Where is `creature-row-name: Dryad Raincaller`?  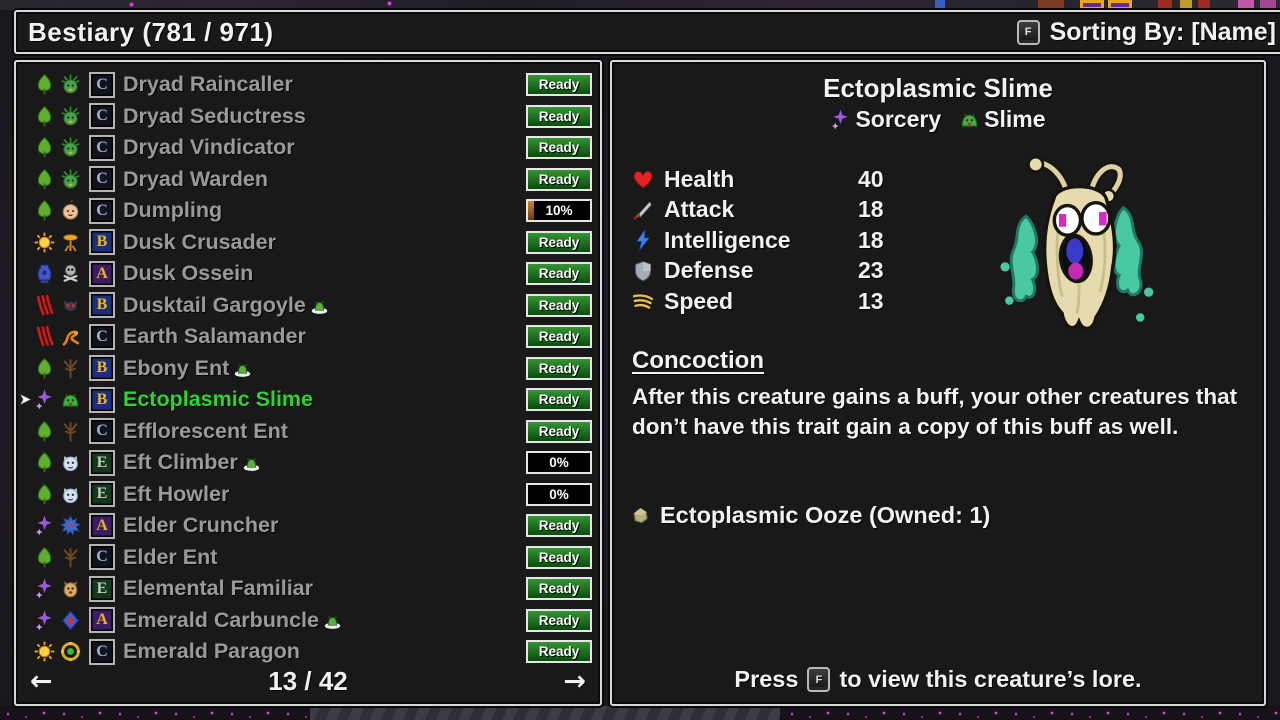 creature-row-name: Dryad Raincaller is located at coordinates (208, 84).